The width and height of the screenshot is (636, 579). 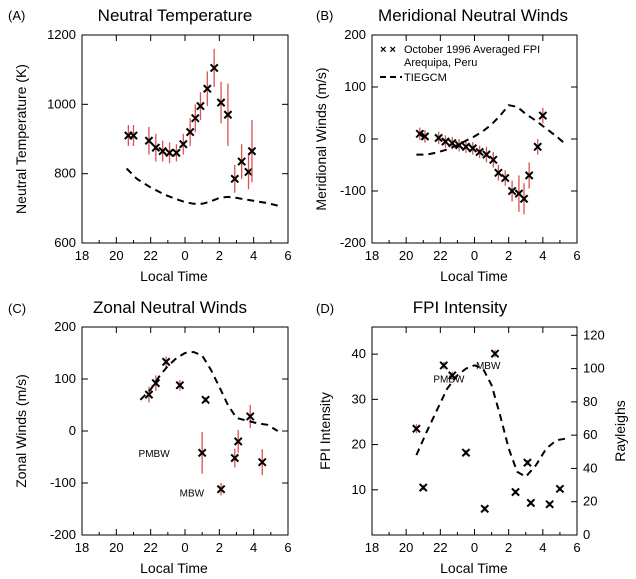 I want to click on y-tick-label: 10, so click(x=359, y=489).